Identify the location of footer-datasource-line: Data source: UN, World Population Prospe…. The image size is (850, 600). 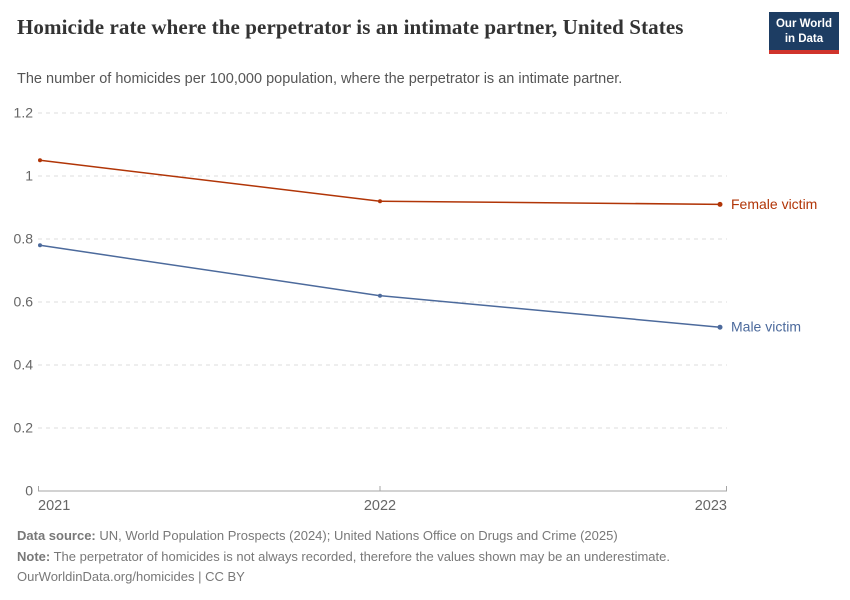
(343, 536).